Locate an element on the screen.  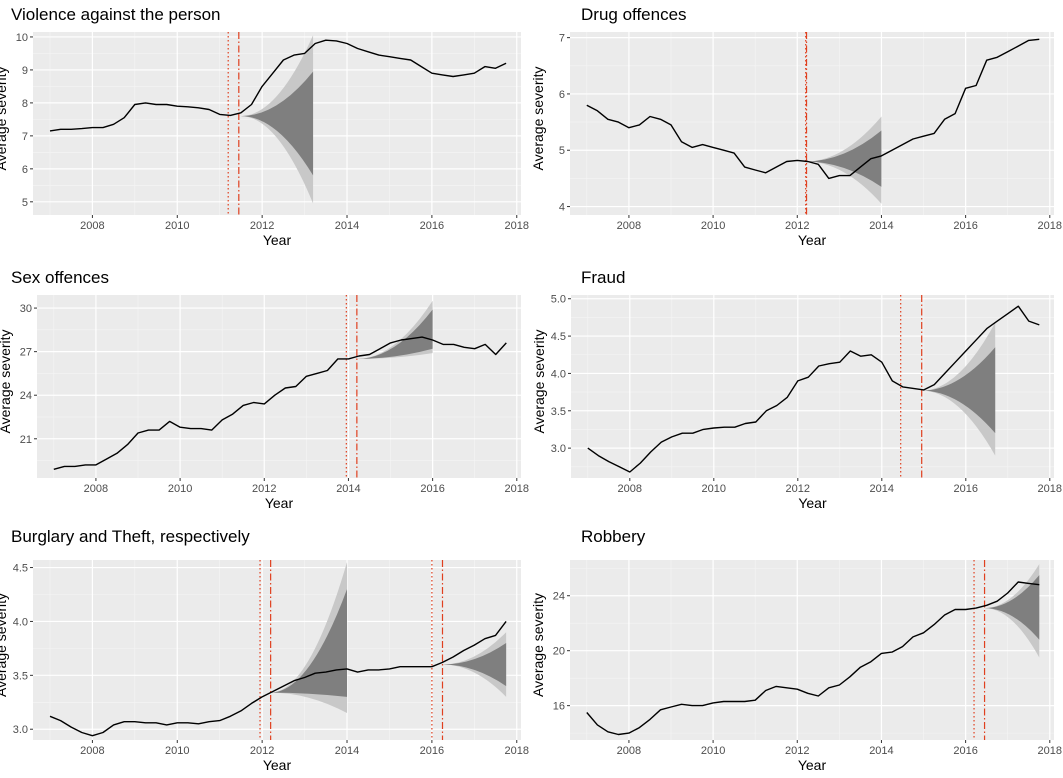
panel-title: Drug offences is located at coordinates (634, 14).